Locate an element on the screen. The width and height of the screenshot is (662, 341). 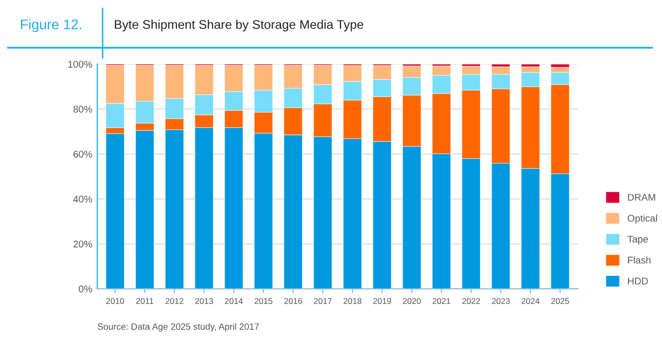
x-tick-label: 2020 is located at coordinates (411, 301).